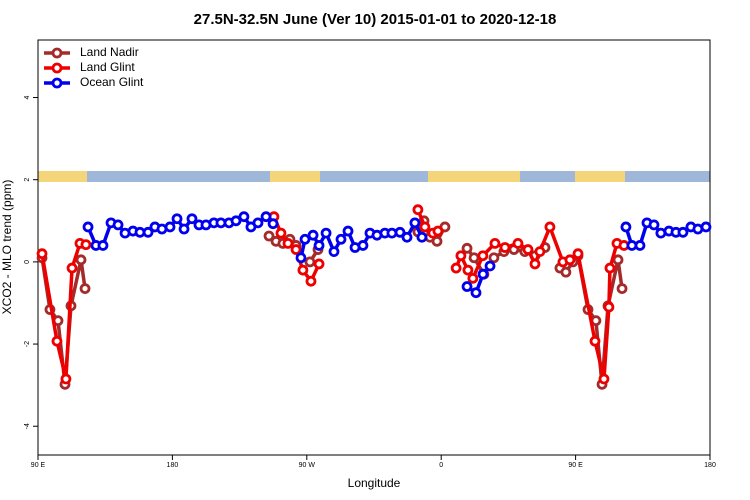  What do you see at coordinates (27, 426) in the screenshot?
I see `y-tick-label: -4` at bounding box center [27, 426].